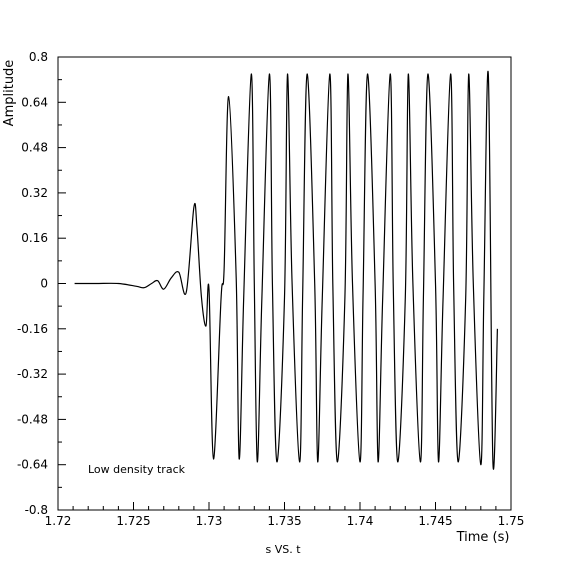 The image size is (567, 567). I want to click on y-tick-label: -0.32, so click(32, 374).